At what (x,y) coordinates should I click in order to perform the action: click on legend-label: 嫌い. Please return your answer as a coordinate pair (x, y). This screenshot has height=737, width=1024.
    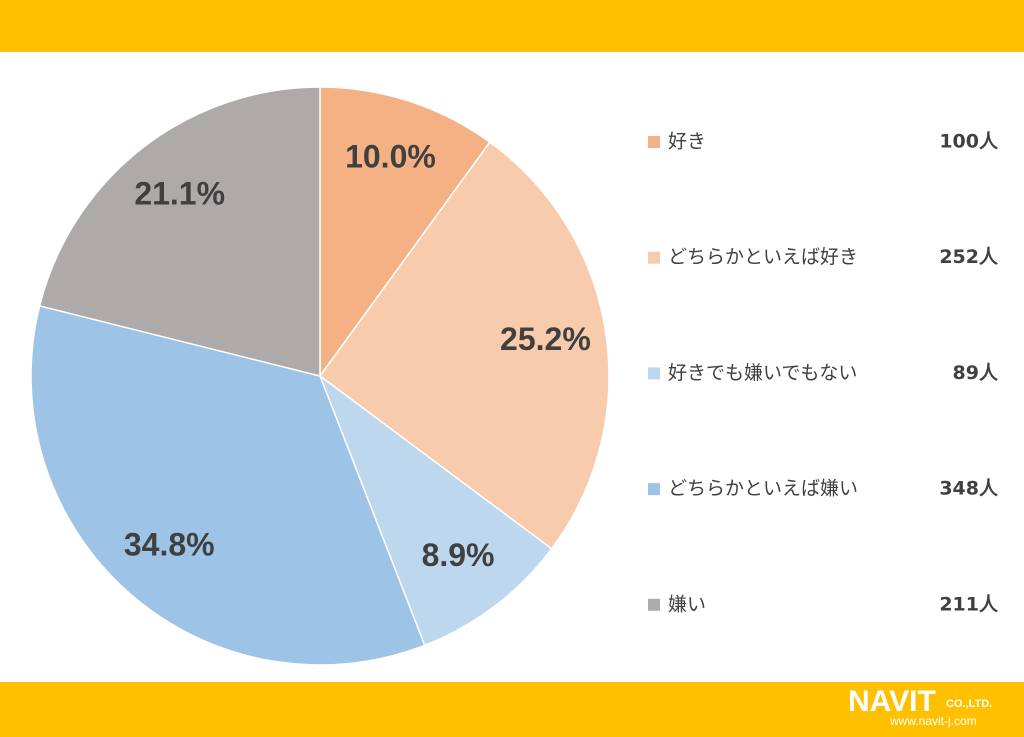
    Looking at the image, I should click on (687, 604).